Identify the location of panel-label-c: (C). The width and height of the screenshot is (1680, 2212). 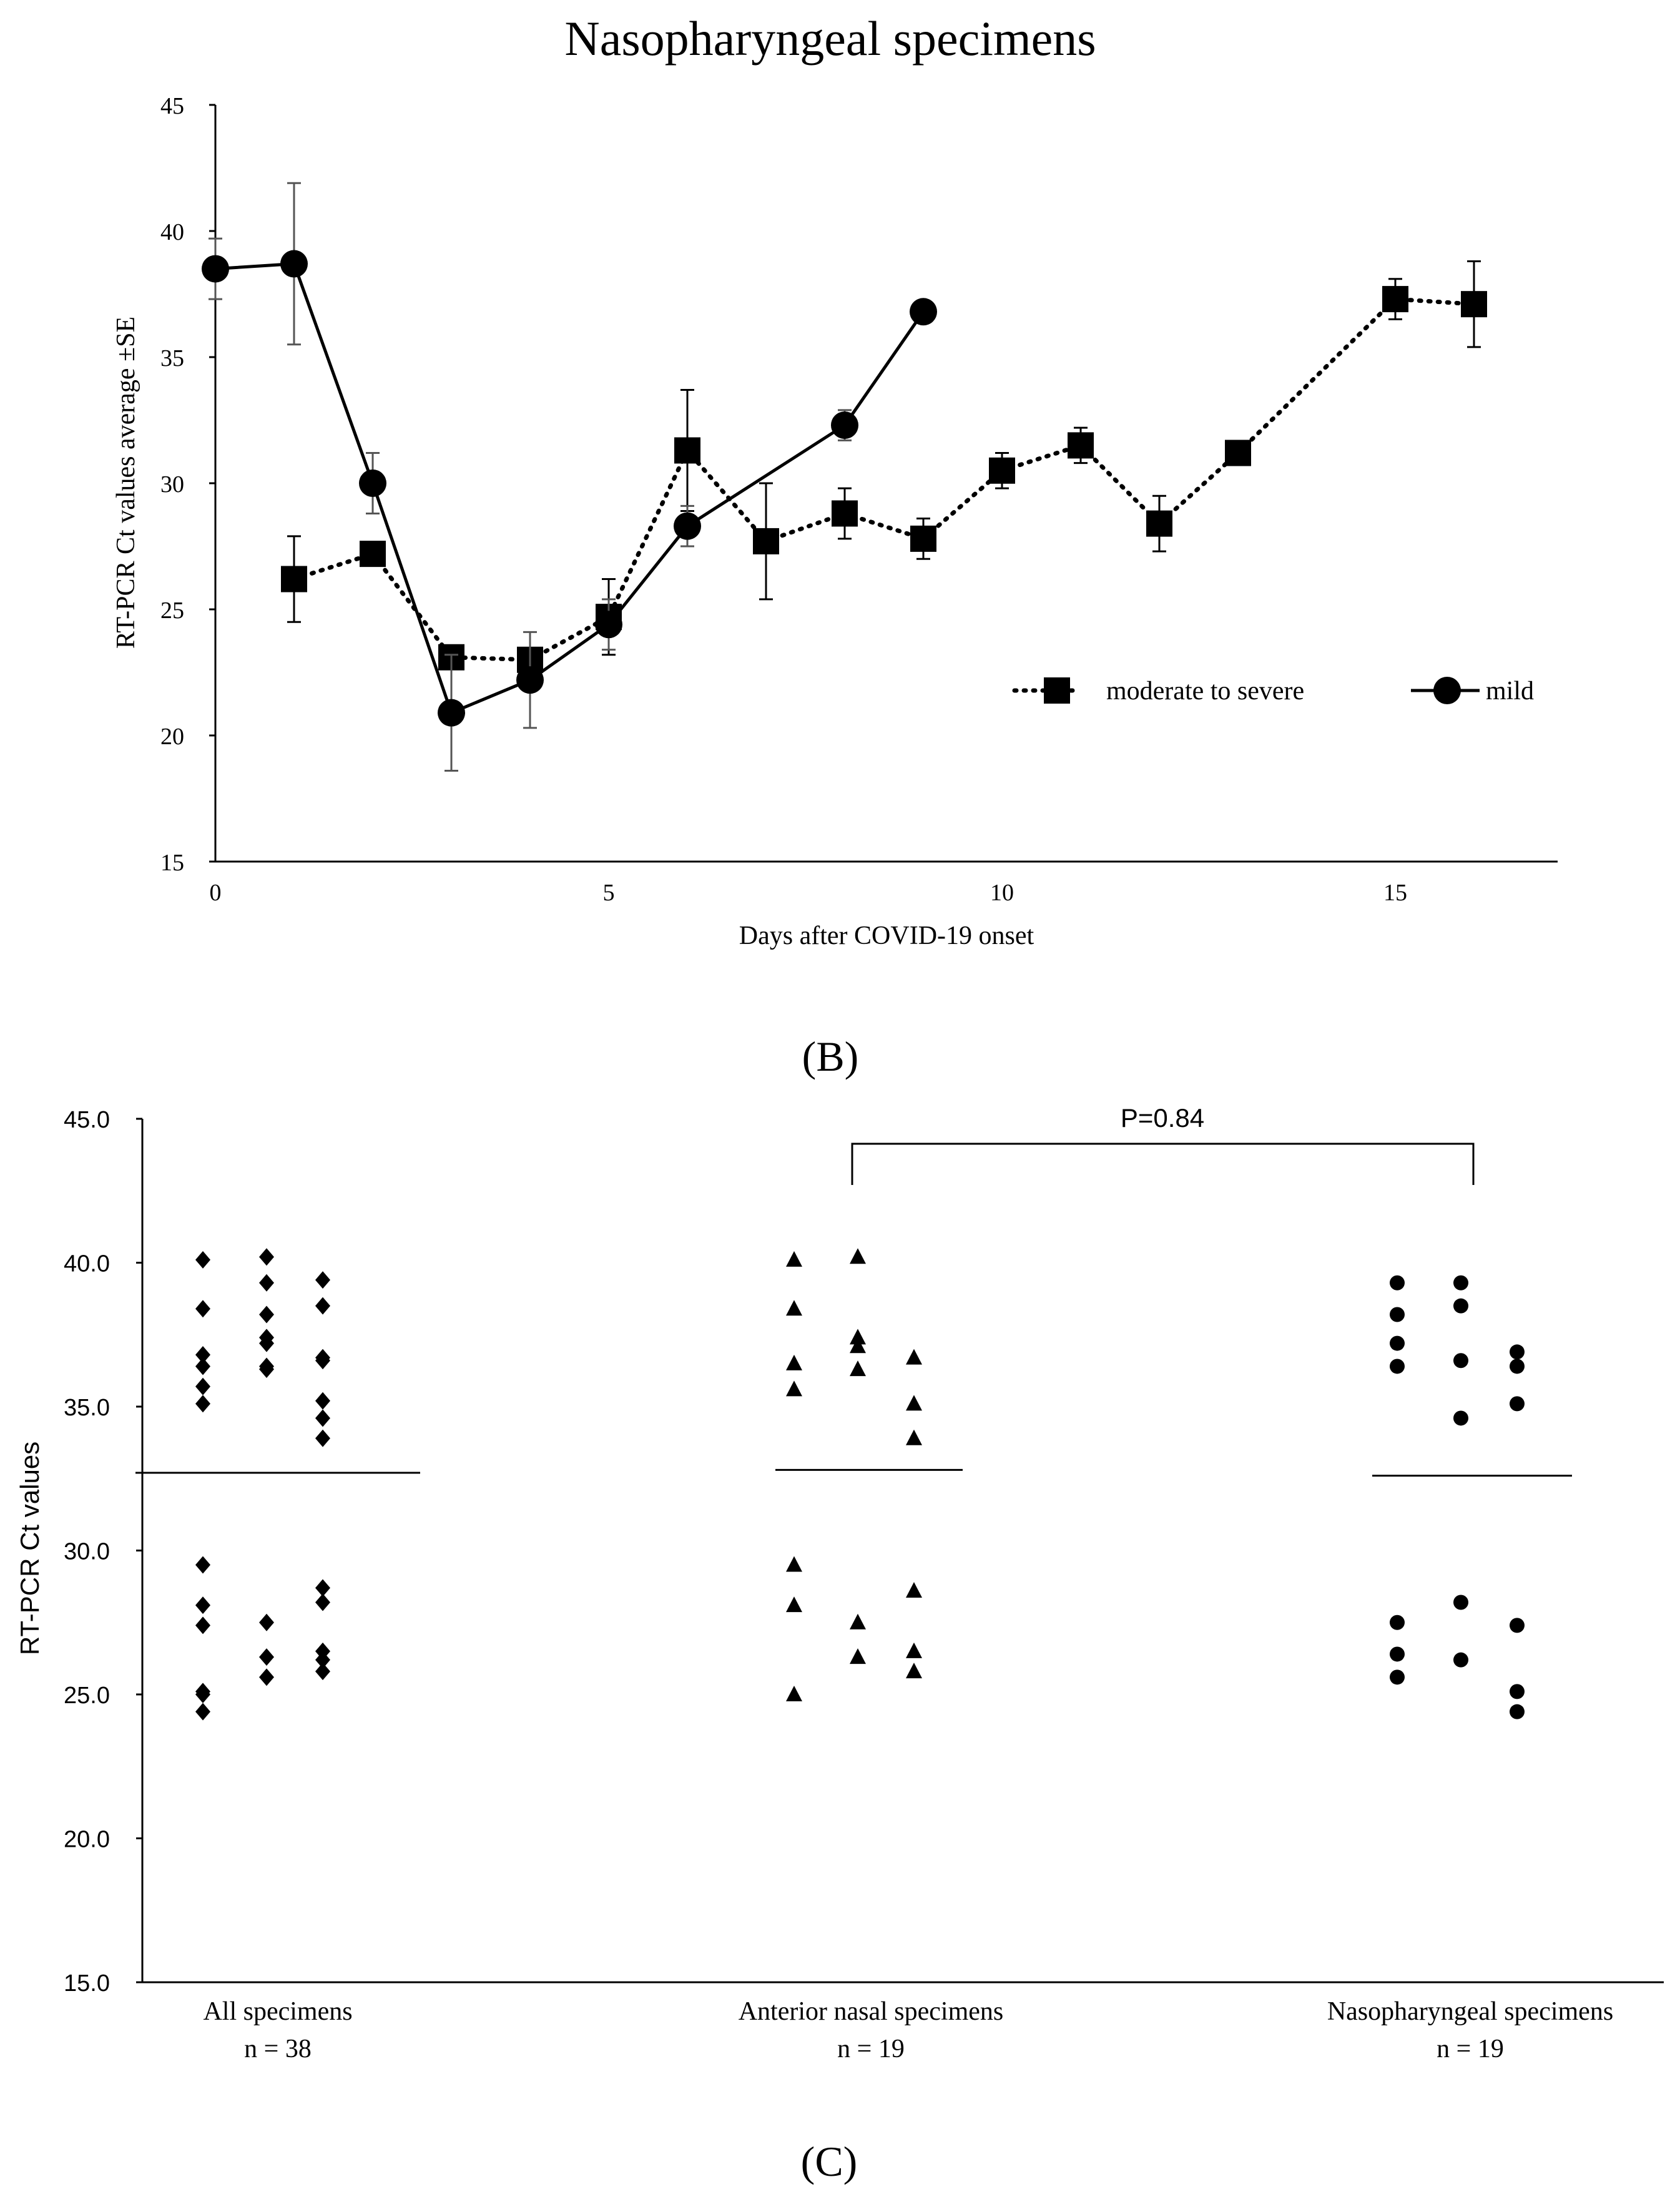
(829, 2161).